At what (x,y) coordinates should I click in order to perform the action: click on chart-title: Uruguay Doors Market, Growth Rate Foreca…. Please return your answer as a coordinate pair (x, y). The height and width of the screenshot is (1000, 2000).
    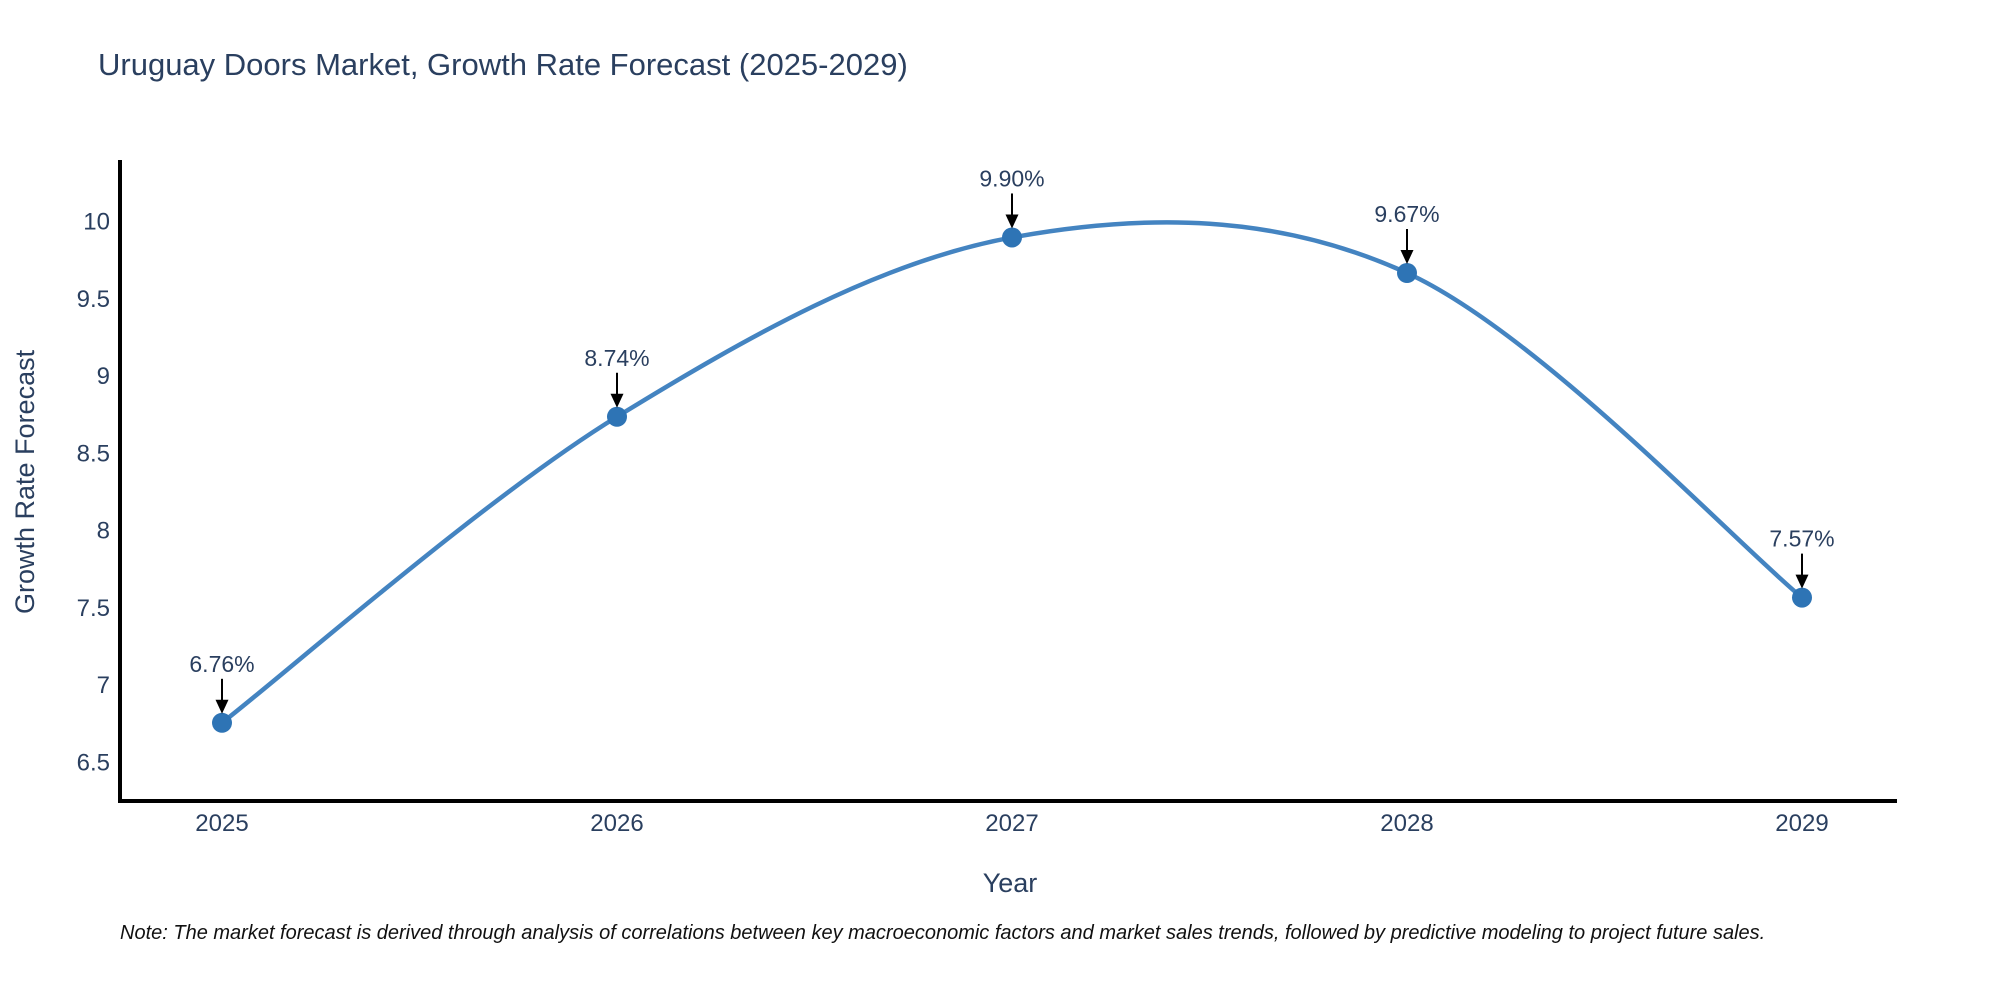
    Looking at the image, I should click on (503, 64).